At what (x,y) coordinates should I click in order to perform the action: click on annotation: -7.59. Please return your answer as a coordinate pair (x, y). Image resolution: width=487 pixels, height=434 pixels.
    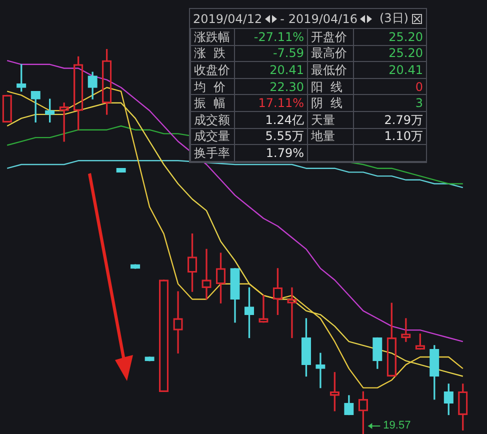
    Looking at the image, I should click on (271, 53).